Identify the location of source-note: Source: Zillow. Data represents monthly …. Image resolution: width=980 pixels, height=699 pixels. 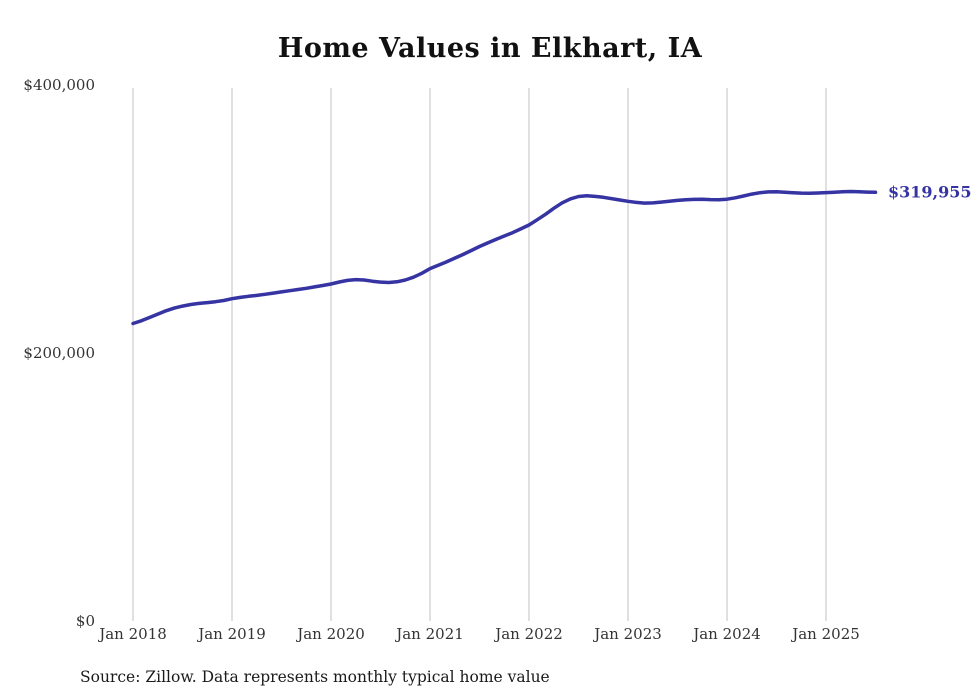
(315, 677).